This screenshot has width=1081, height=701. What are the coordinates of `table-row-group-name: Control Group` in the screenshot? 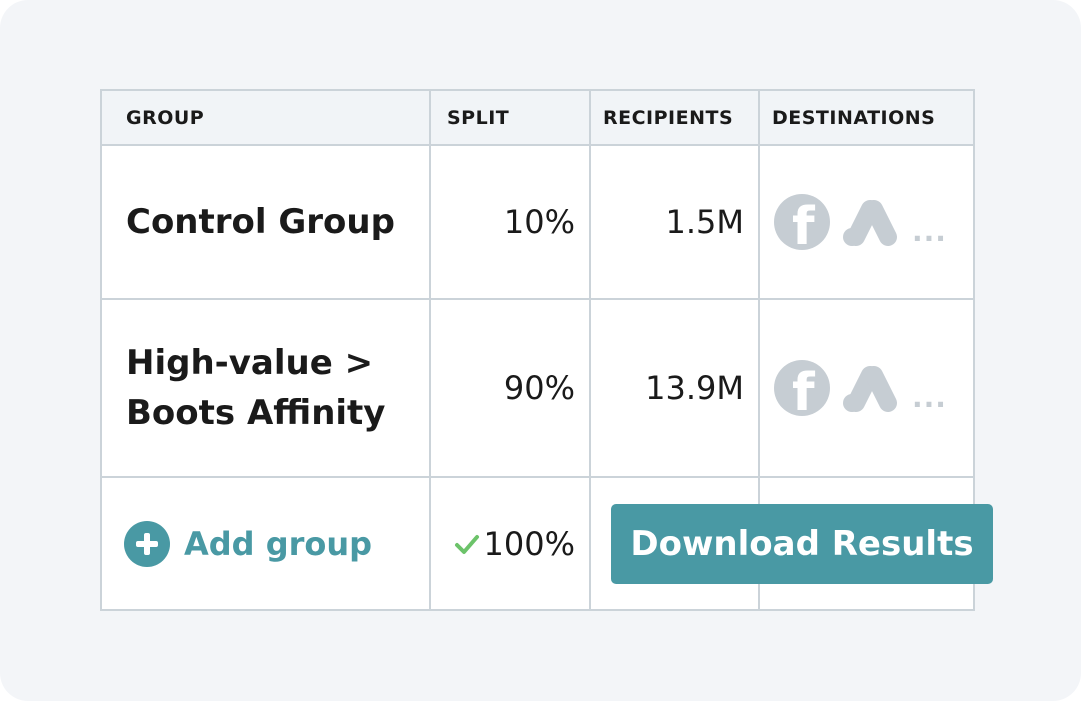 It's located at (265, 222).